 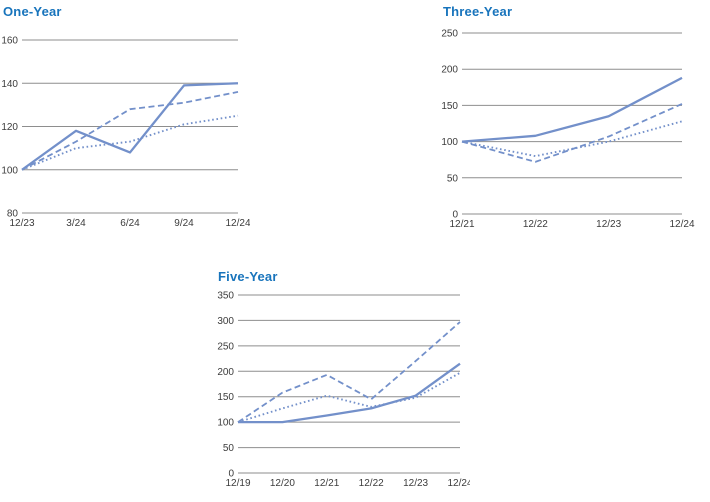 I want to click on three-year-plot: 0 50 100 150 200 250 12/21 12/22 12/23 12/24, so click(x=568, y=130).